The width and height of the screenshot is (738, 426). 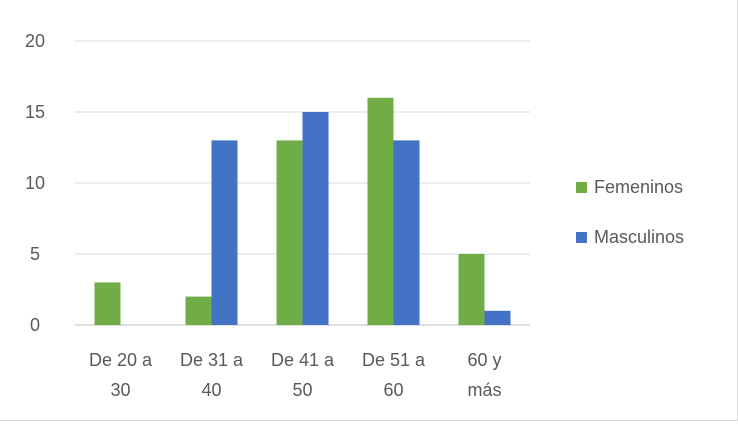 What do you see at coordinates (35, 41) in the screenshot?
I see `y-tick-label: 20` at bounding box center [35, 41].